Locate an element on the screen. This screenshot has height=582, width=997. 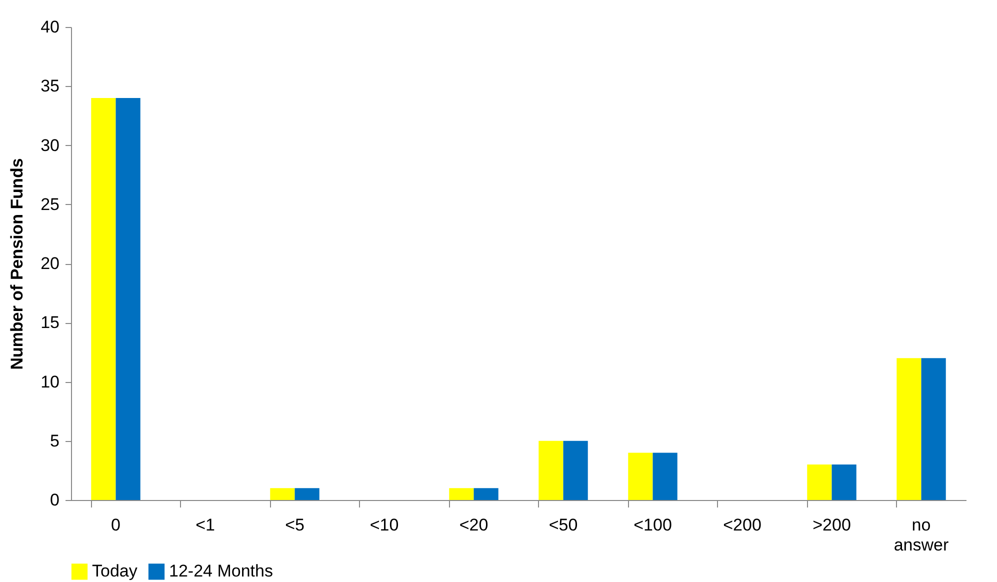
x-tick-label: <10 is located at coordinates (384, 525).